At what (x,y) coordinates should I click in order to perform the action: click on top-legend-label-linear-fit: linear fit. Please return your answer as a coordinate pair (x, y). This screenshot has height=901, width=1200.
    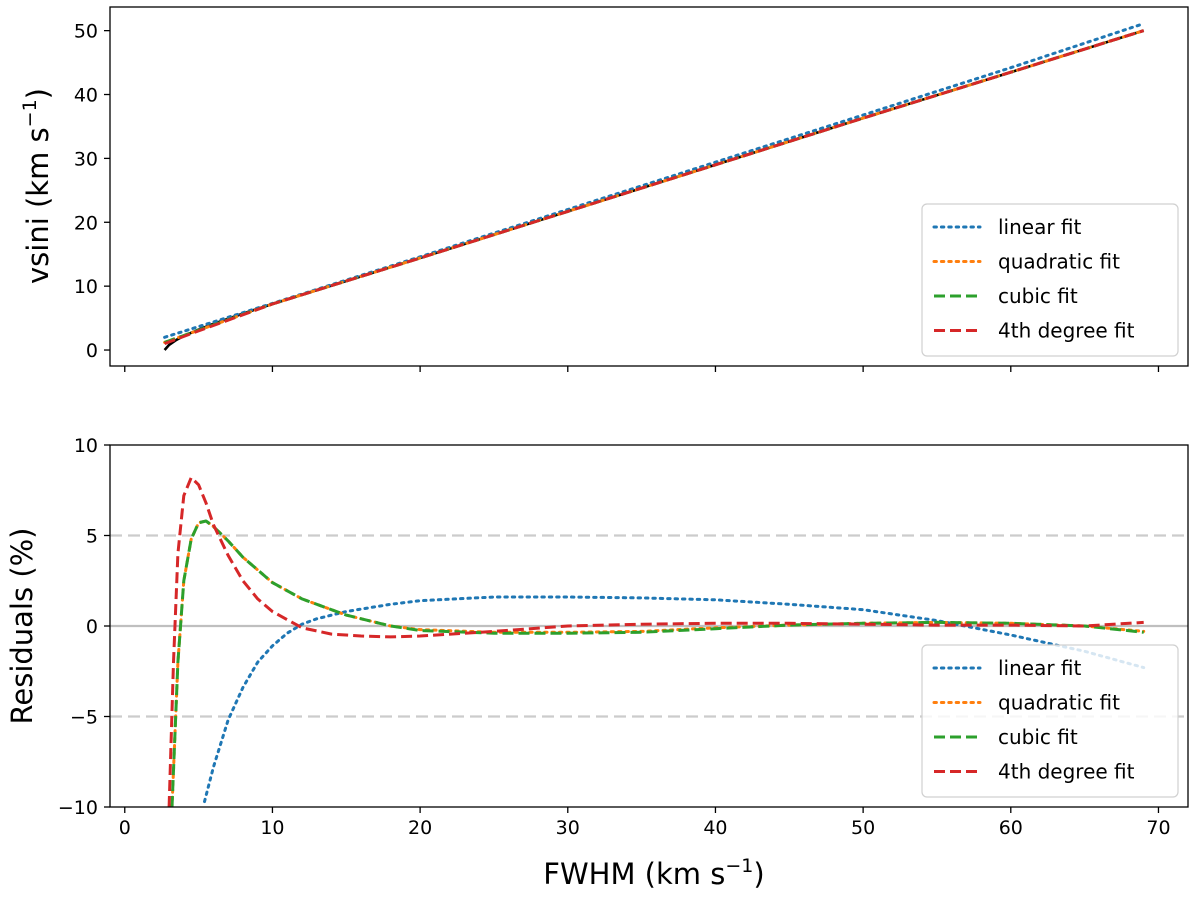
    Looking at the image, I should click on (1040, 227).